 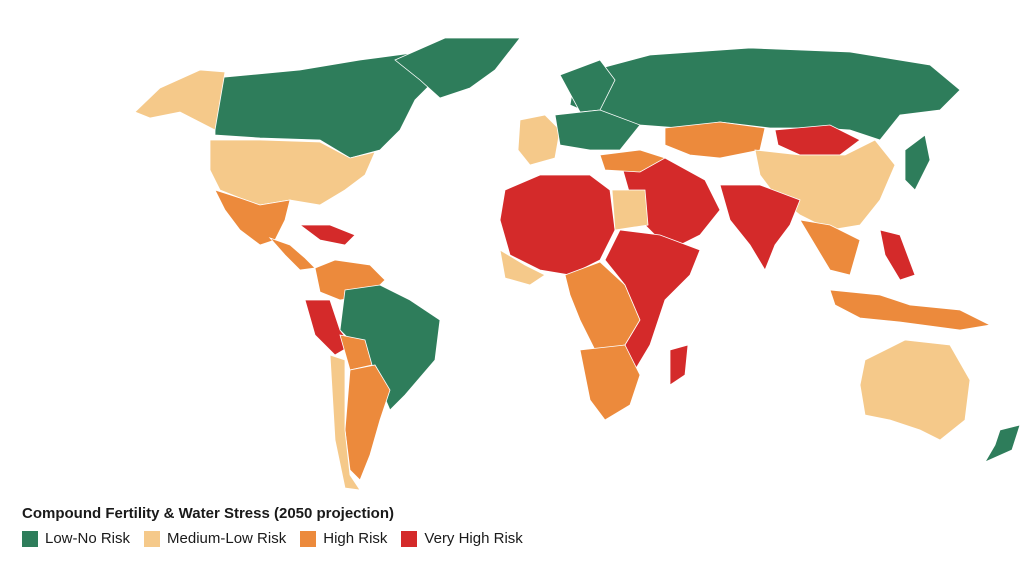 What do you see at coordinates (292, 254) in the screenshot?
I see `region-central-america` at bounding box center [292, 254].